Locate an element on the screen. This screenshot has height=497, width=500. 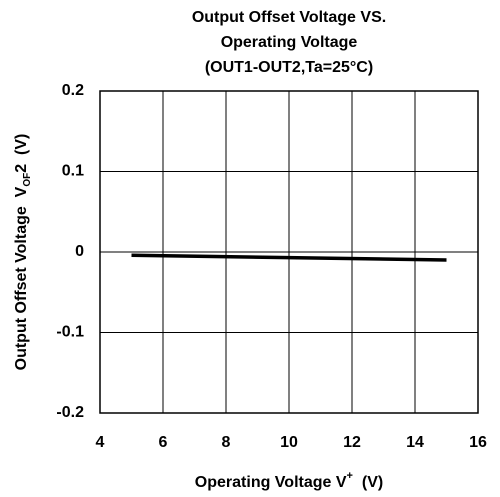
y-axis-label-unit: 2 (V) is located at coordinates (21, 153).